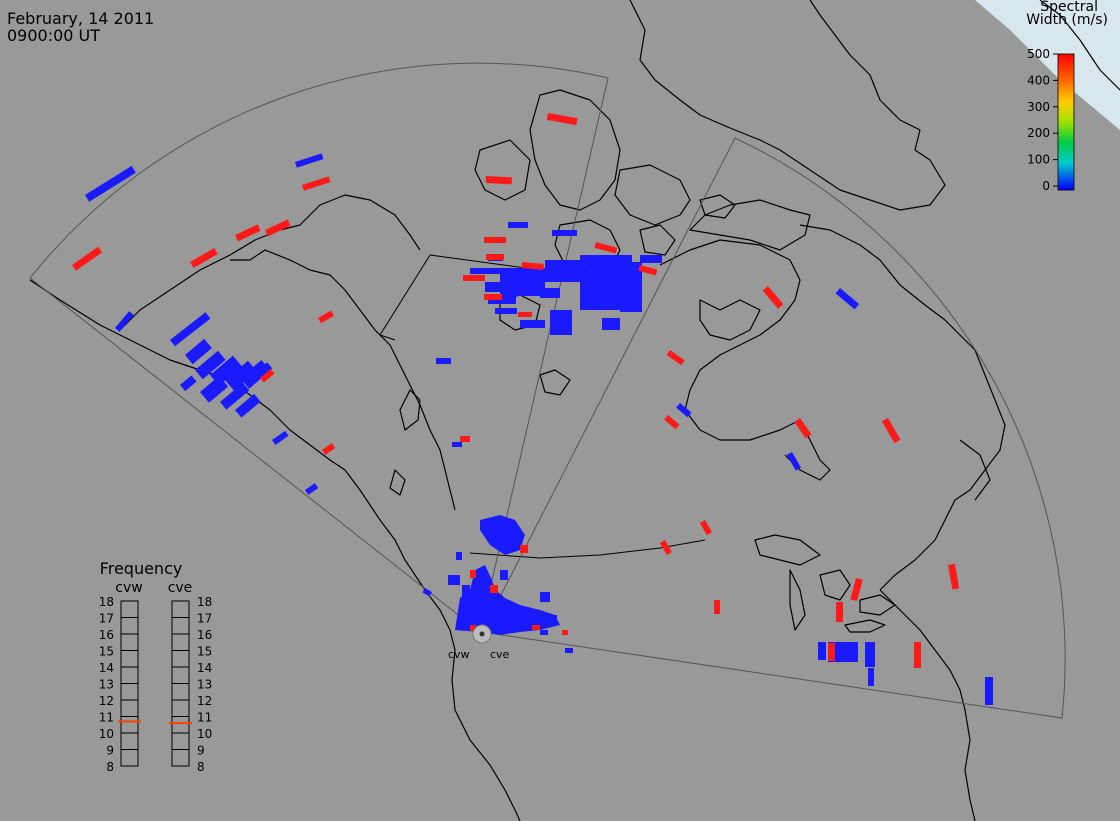 This screenshot has height=821, width=1120. Describe the element at coordinates (500, 654) in the screenshot. I see `radar-label-cve: cve` at that location.